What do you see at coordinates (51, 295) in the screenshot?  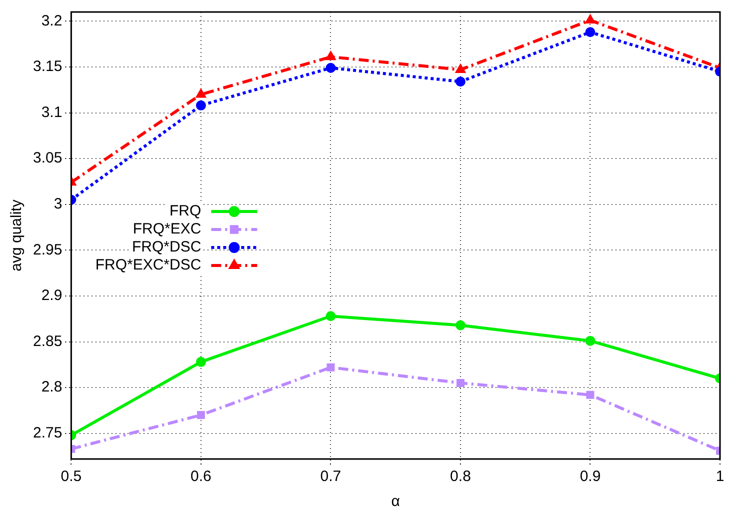 I see `y-tick-label: 2.9` at bounding box center [51, 295].